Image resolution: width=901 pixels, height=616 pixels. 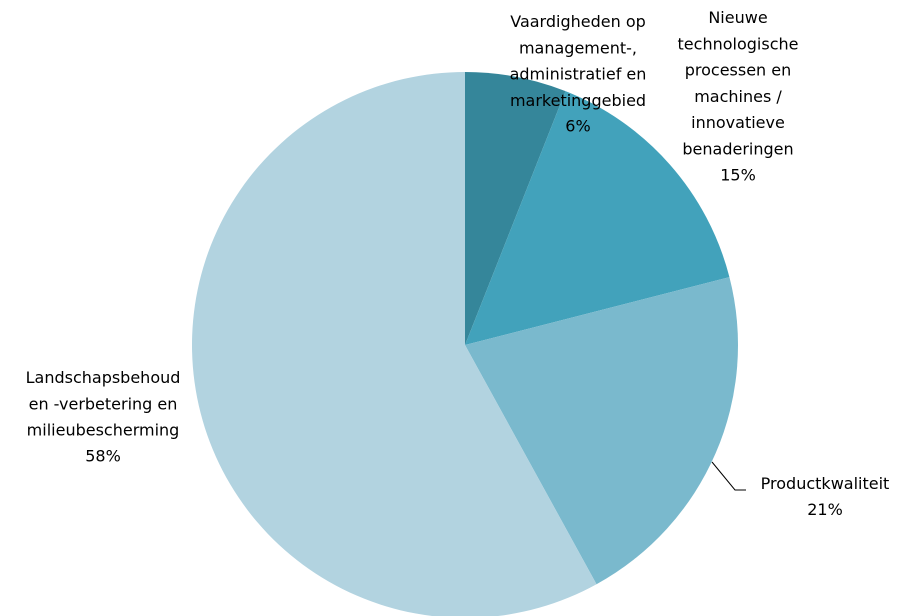 What do you see at coordinates (738, 95) in the screenshot?
I see `label-line: machines /` at bounding box center [738, 95].